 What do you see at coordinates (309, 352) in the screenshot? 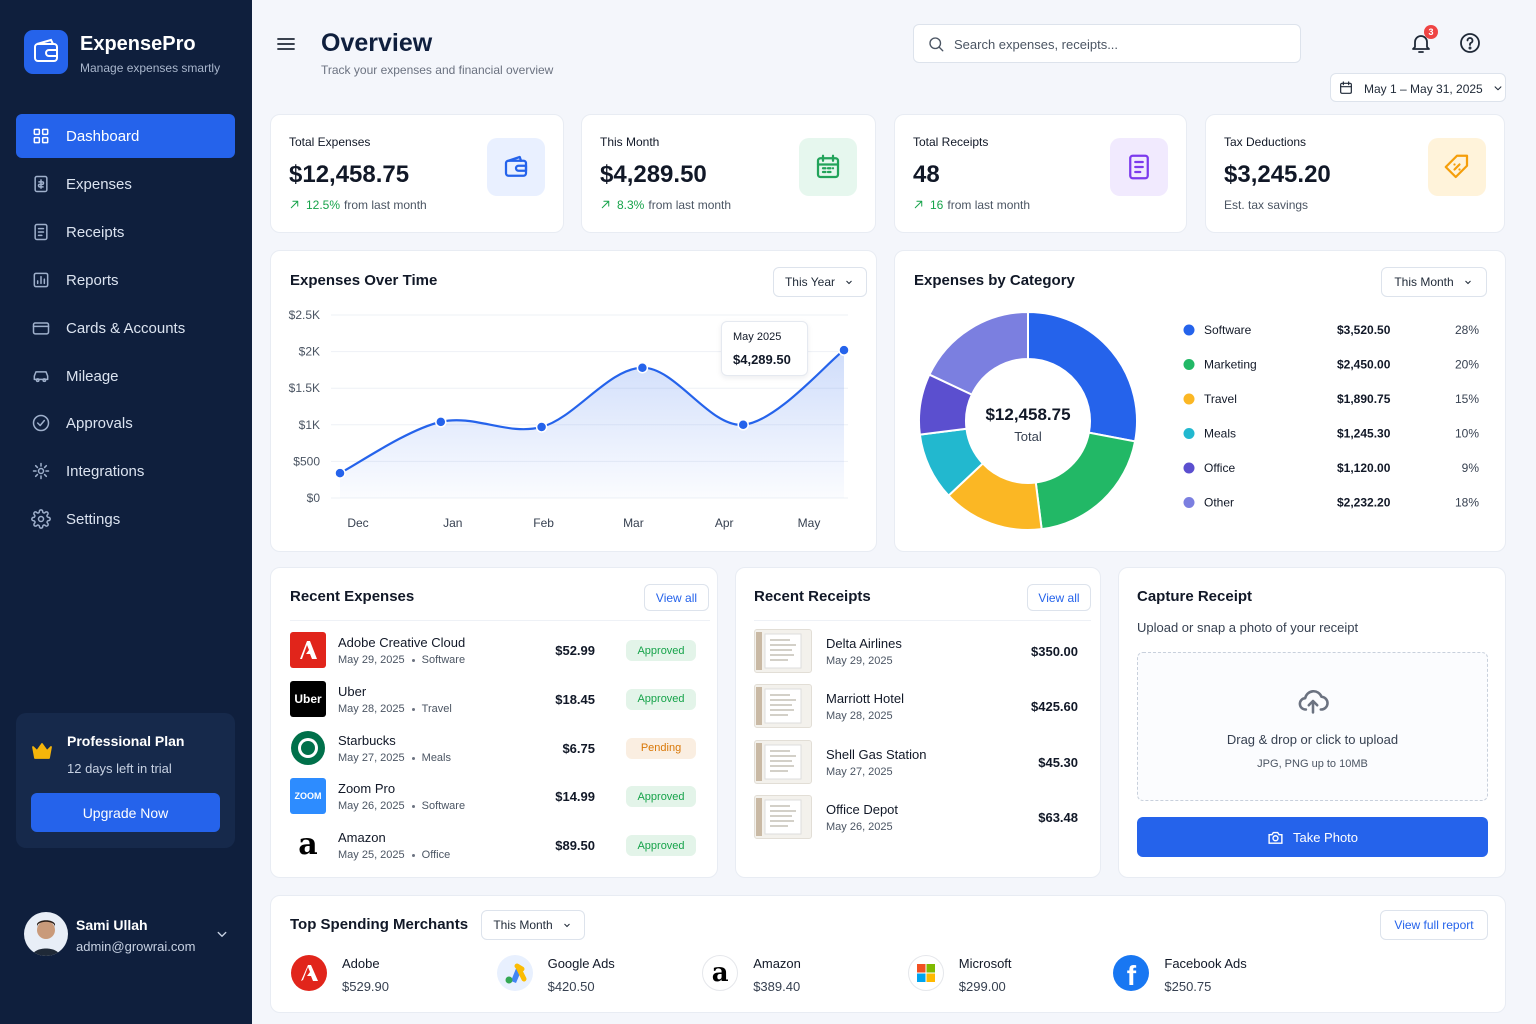
I see `y-tick-label: $2K` at bounding box center [309, 352].